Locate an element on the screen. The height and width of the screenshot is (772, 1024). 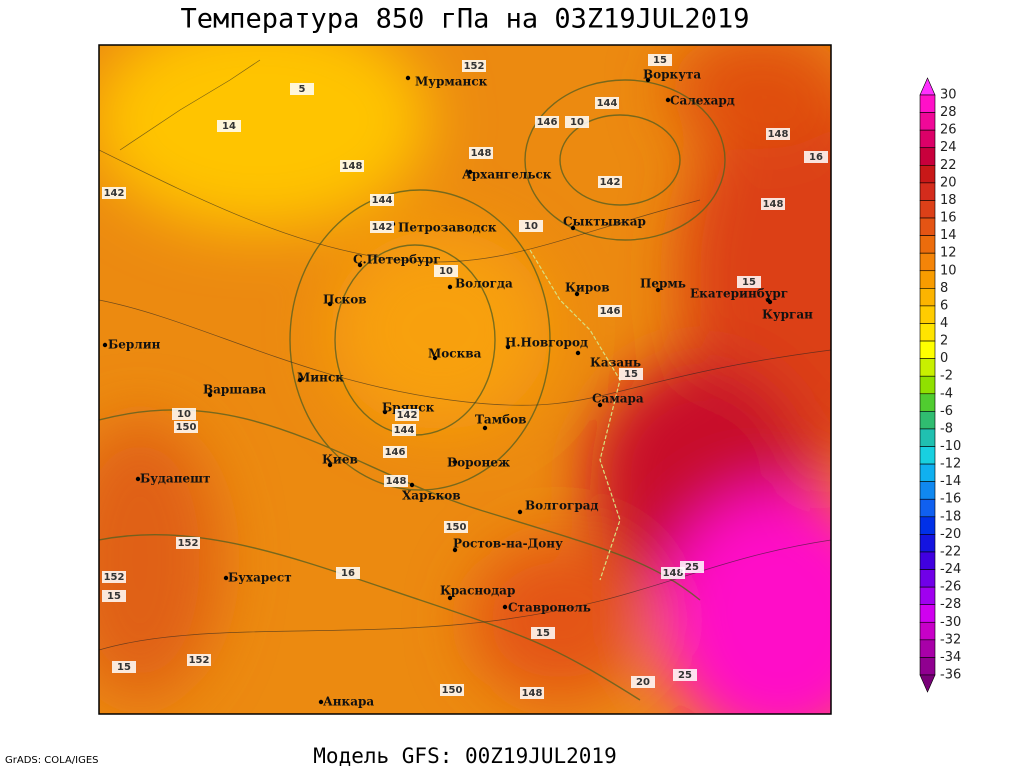
colorbar-label: -14 is located at coordinates (950, 481).